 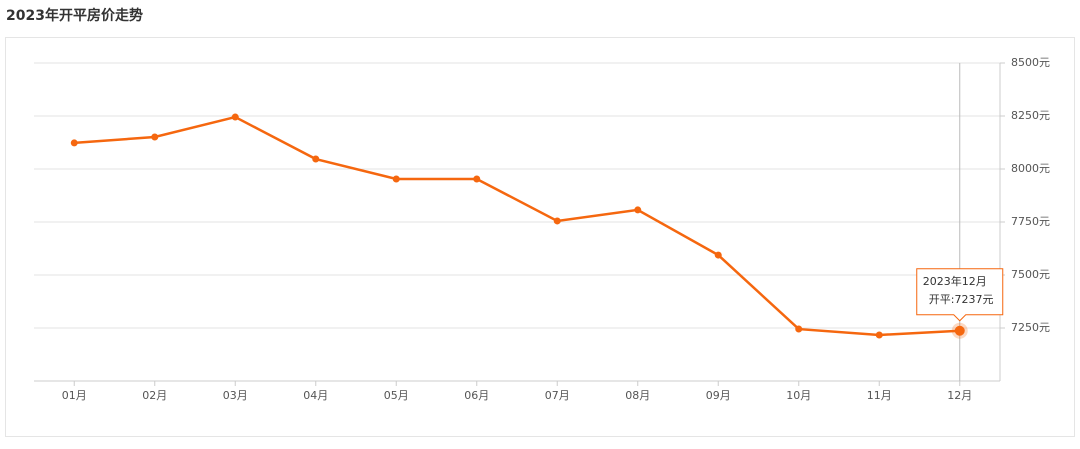 What do you see at coordinates (235, 395) in the screenshot?
I see `x-tick-label: 03月` at bounding box center [235, 395].